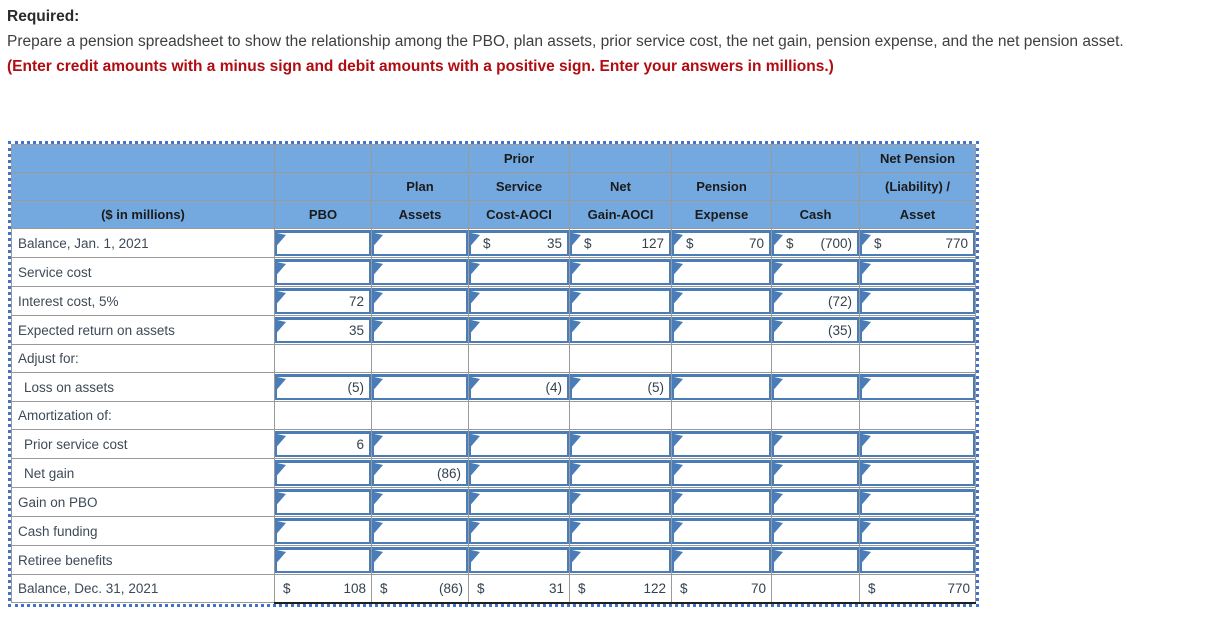 Image resolution: width=1222 pixels, height=639 pixels. What do you see at coordinates (620, 243) in the screenshot?
I see `input-cell-net_gain_aoci: $127` at bounding box center [620, 243].